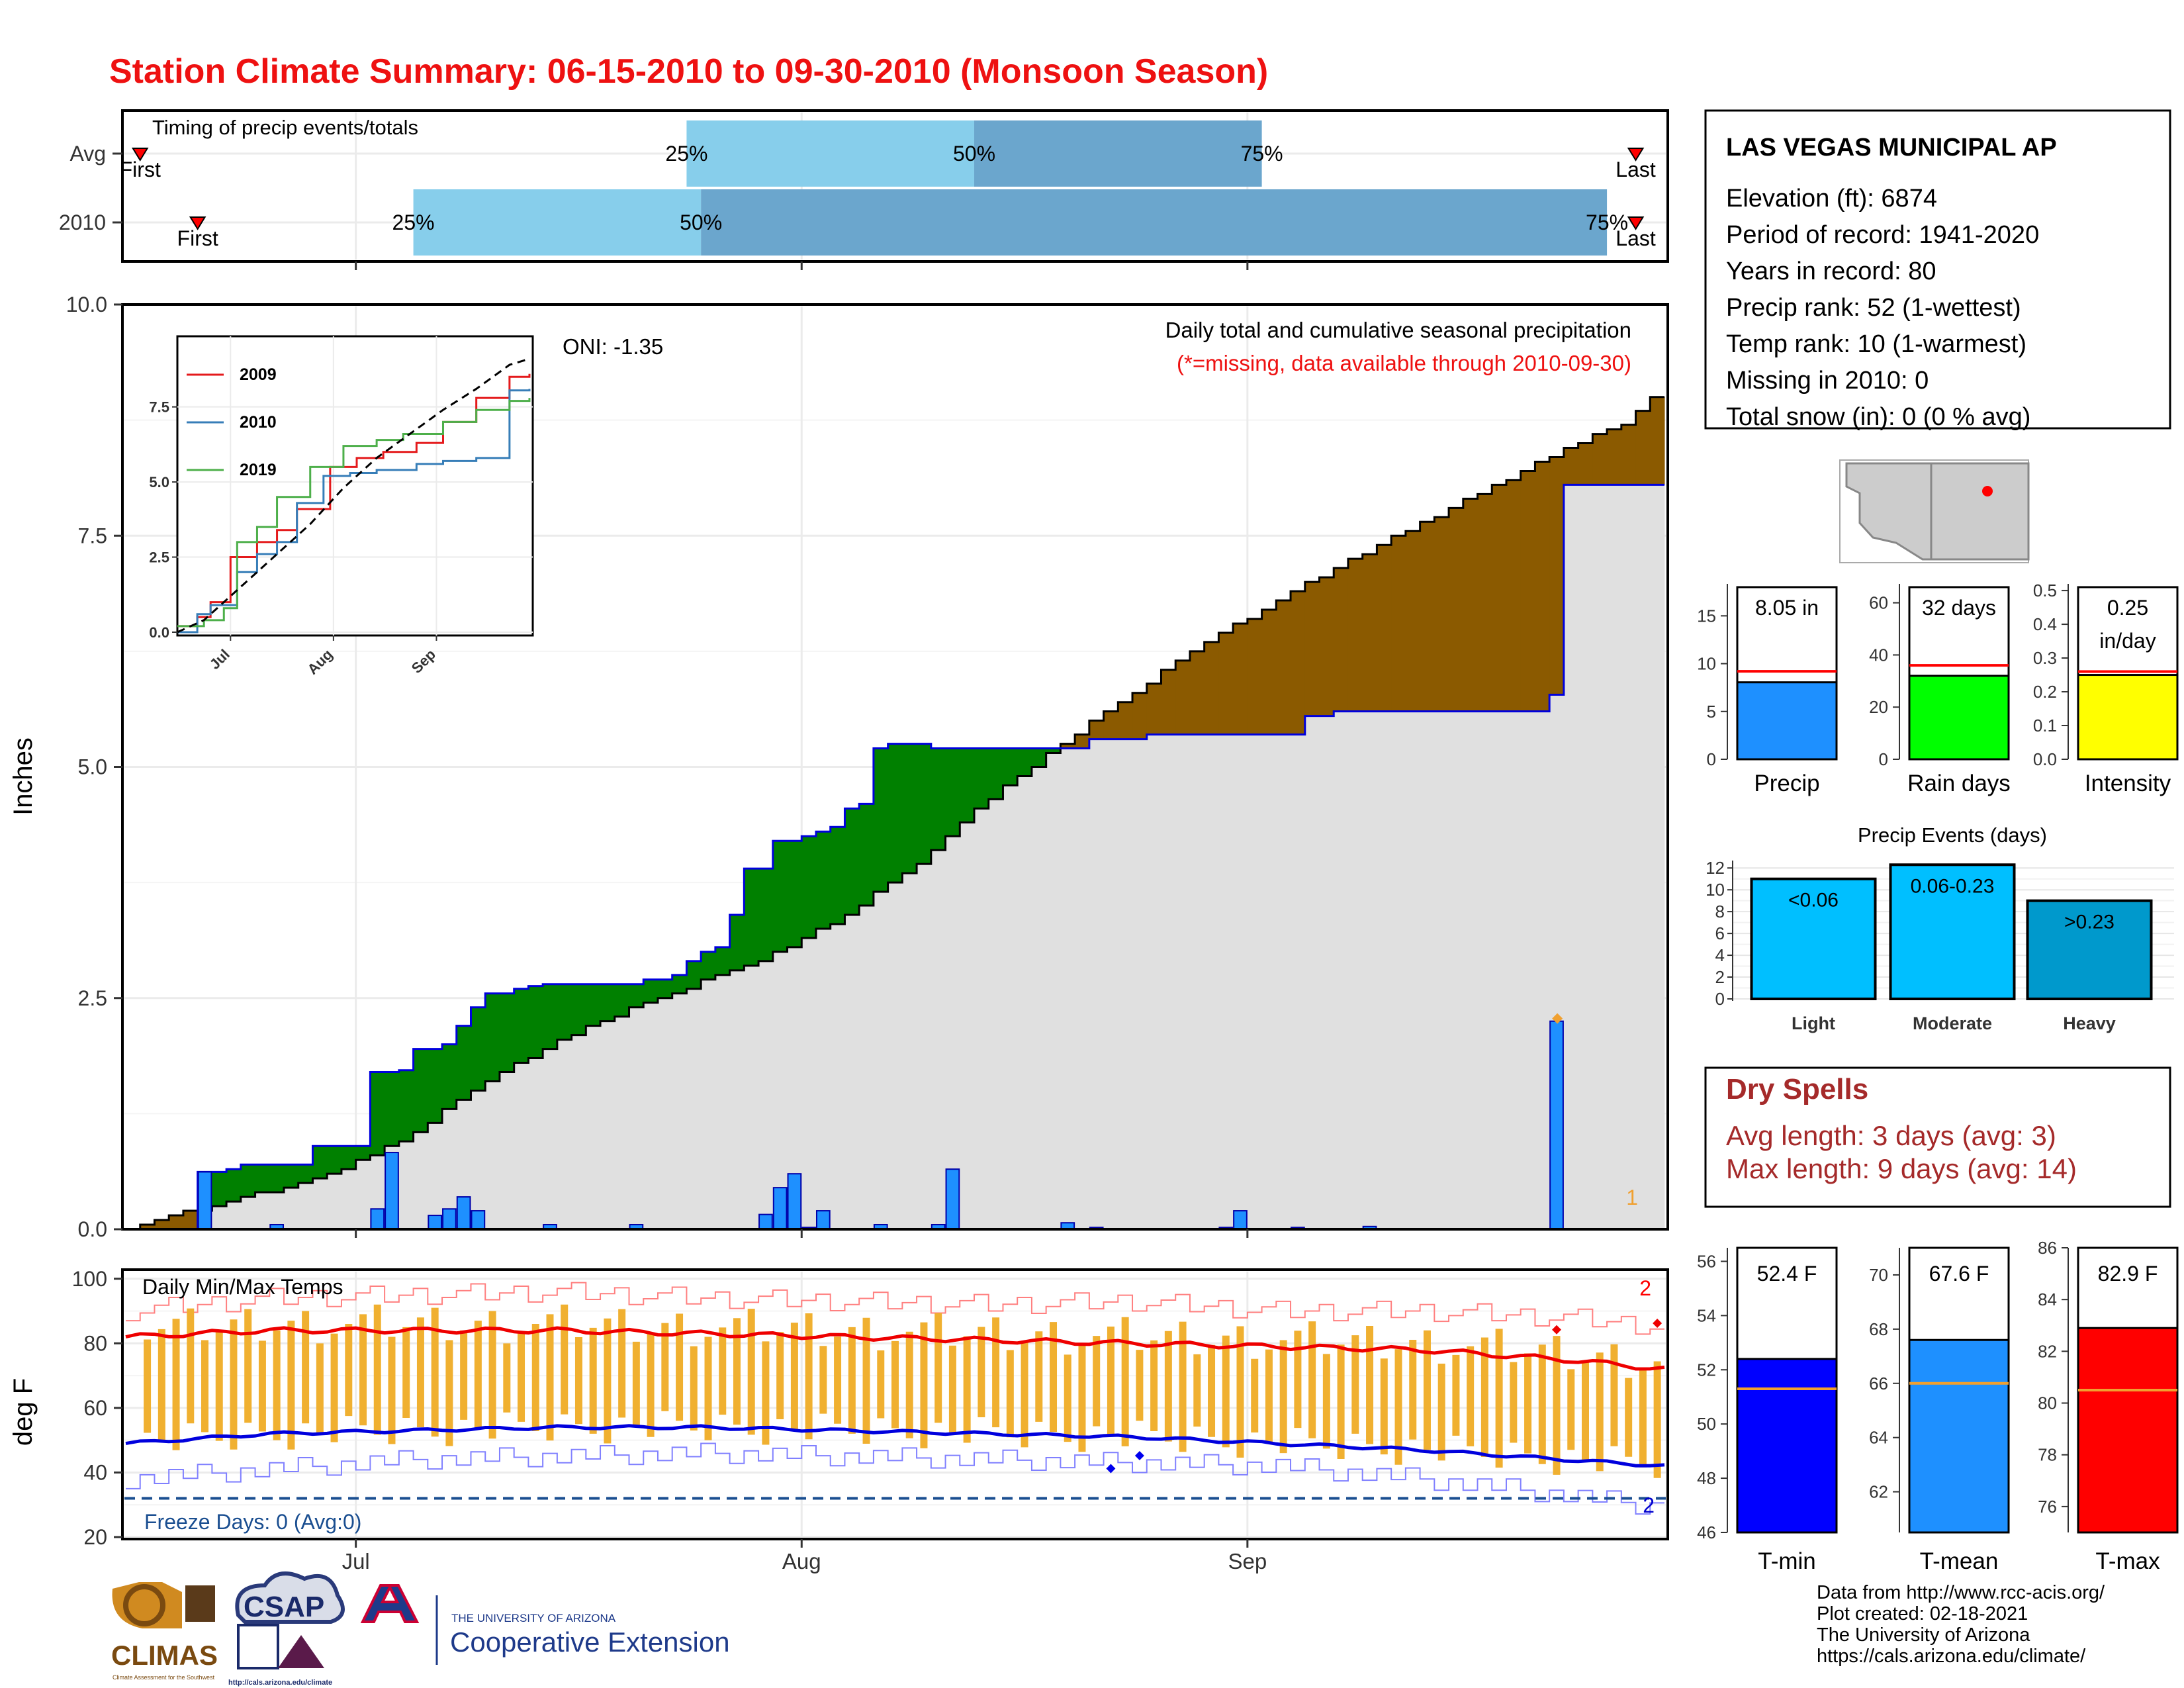 Image resolution: width=2184 pixels, height=1688 pixels. What do you see at coordinates (2048, 1455) in the screenshot?
I see `temp-summary-y-tick-label: 78` at bounding box center [2048, 1455].